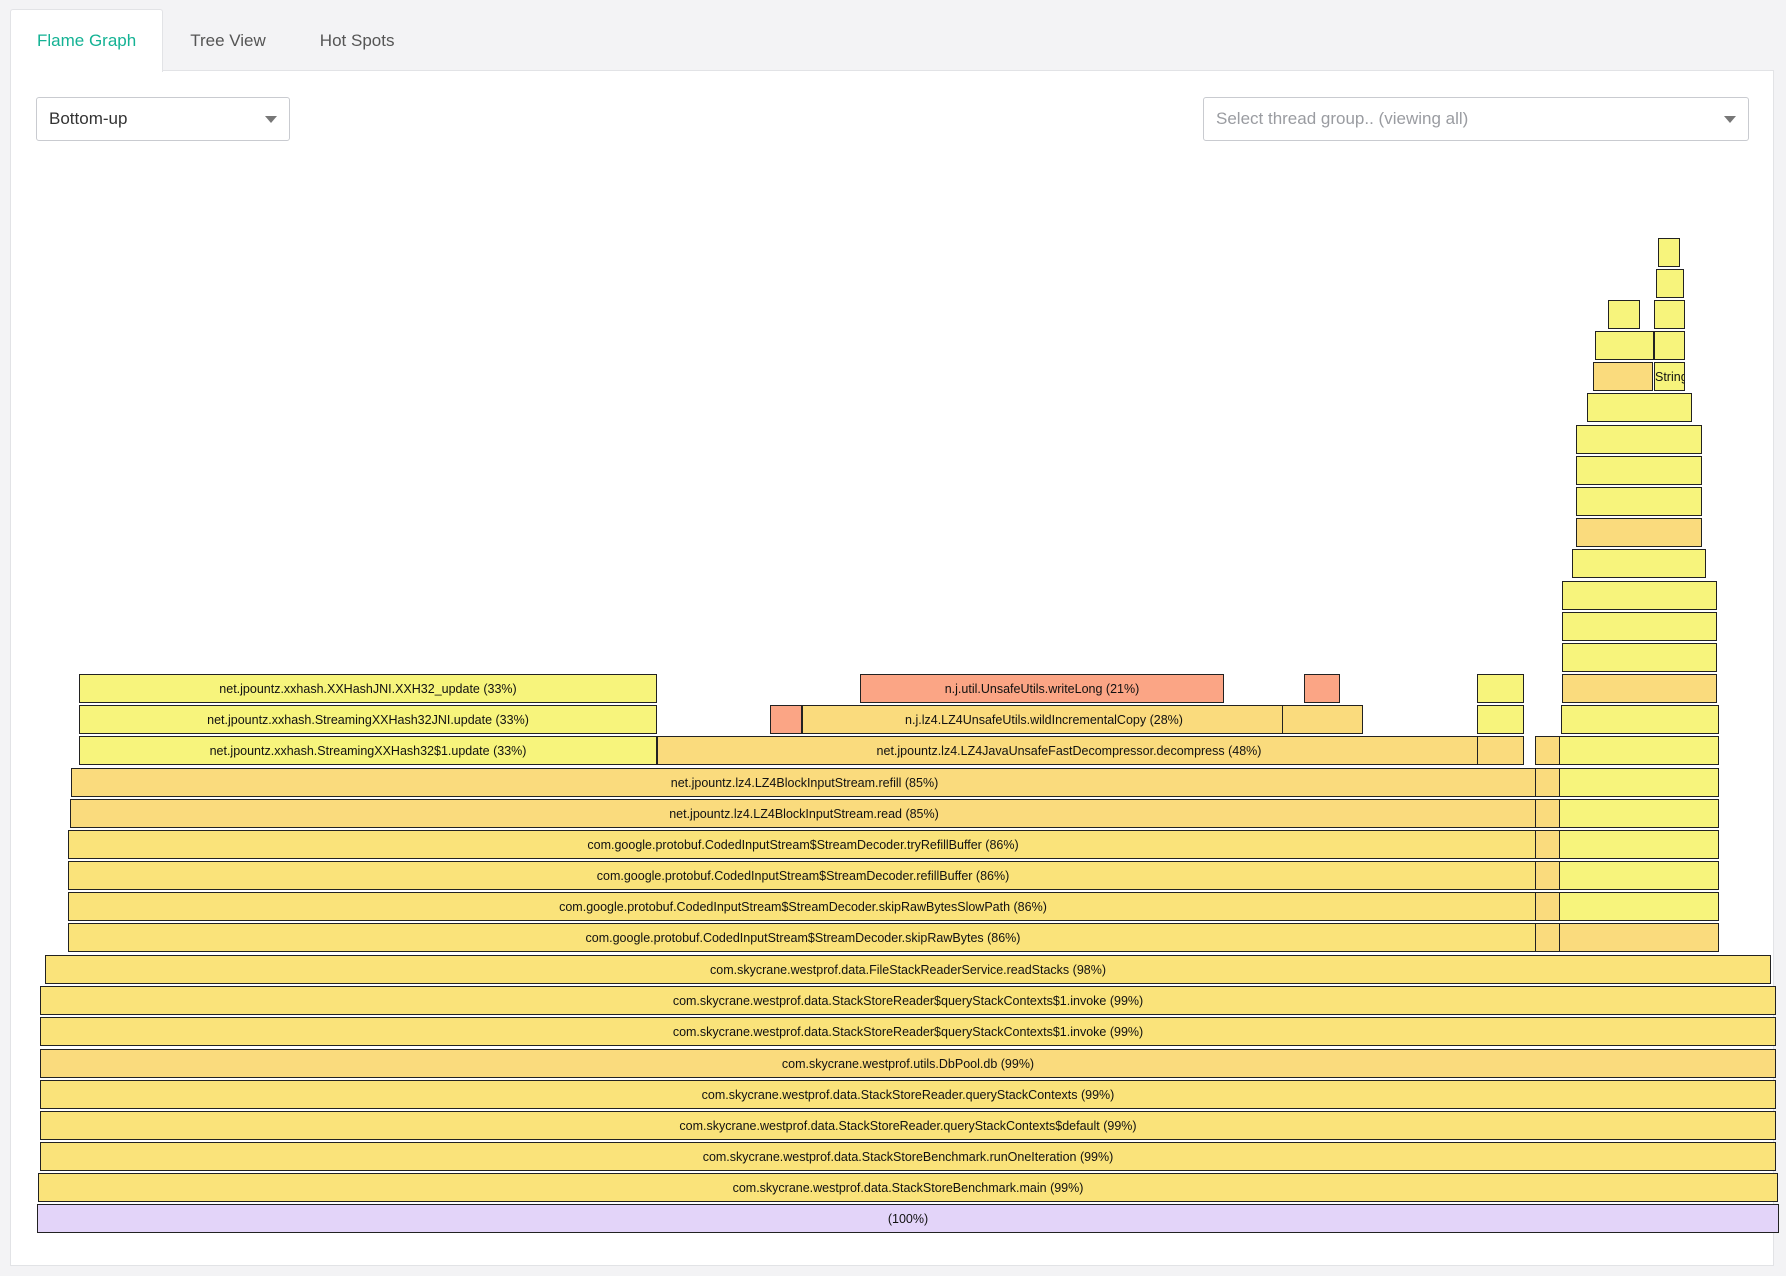  What do you see at coordinates (1042, 688) in the screenshot?
I see `flame-frame: n.j.util.UnsafeUtils.writeLong (21%)` at bounding box center [1042, 688].